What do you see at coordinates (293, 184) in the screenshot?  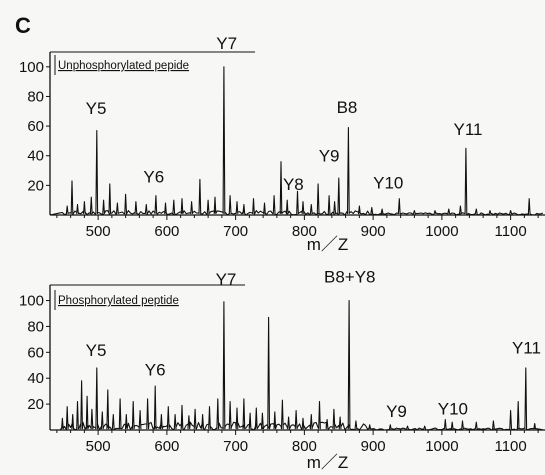 I see `peak-annotation: Y8` at bounding box center [293, 184].